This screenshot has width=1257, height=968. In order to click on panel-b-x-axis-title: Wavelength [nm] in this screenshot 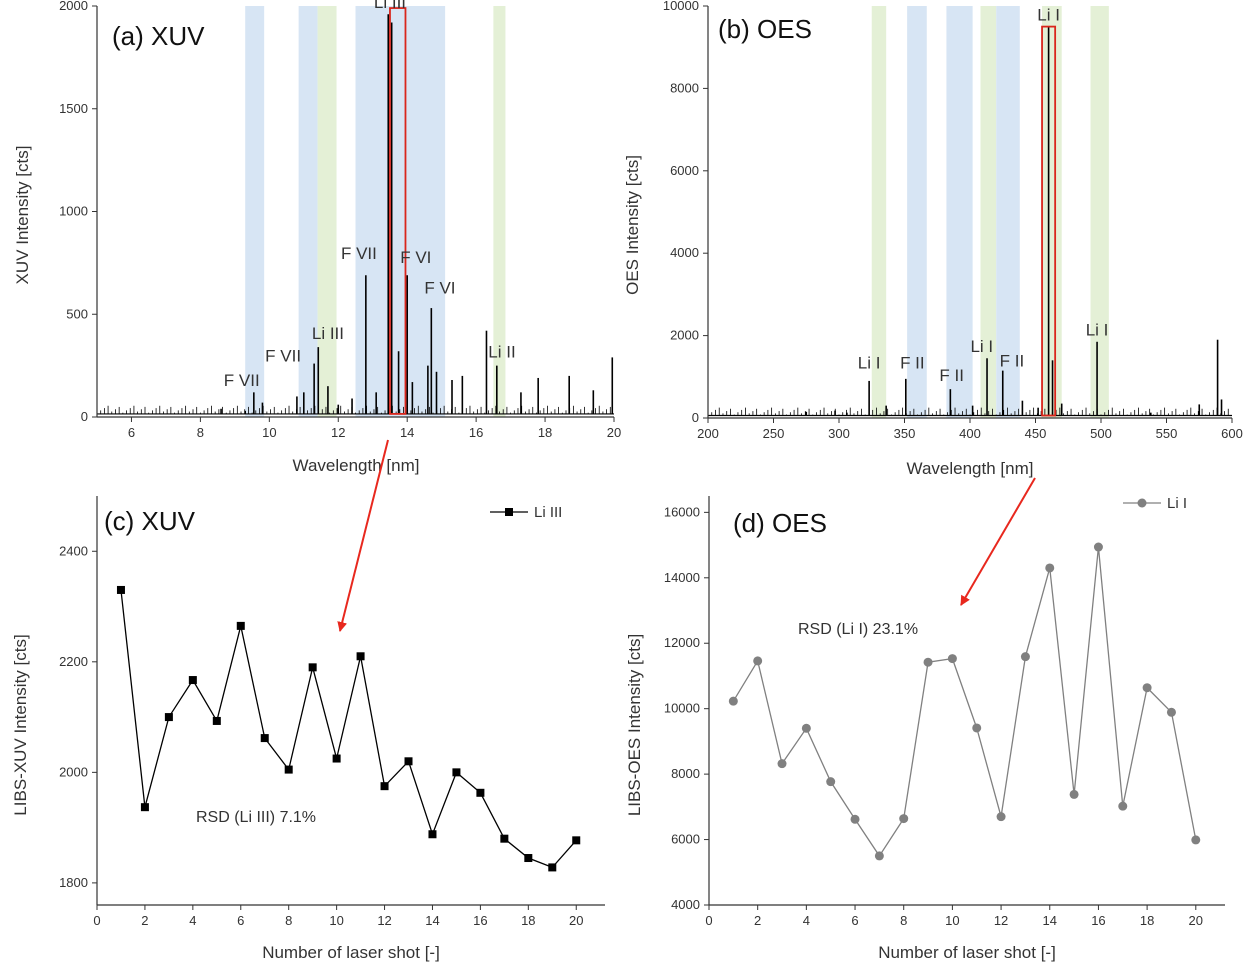, I will do `click(970, 468)`.